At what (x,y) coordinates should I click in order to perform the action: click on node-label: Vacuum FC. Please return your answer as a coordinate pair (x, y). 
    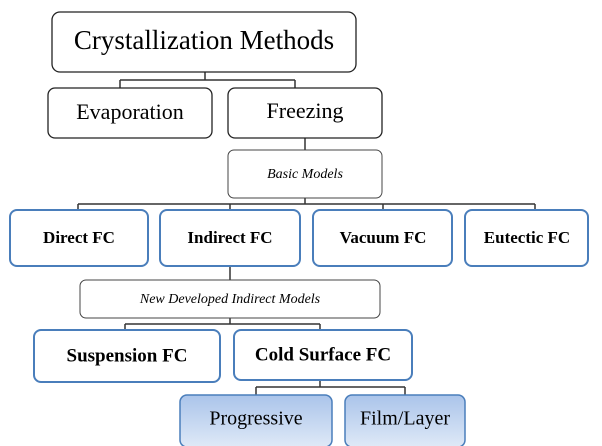
    Looking at the image, I should click on (383, 237).